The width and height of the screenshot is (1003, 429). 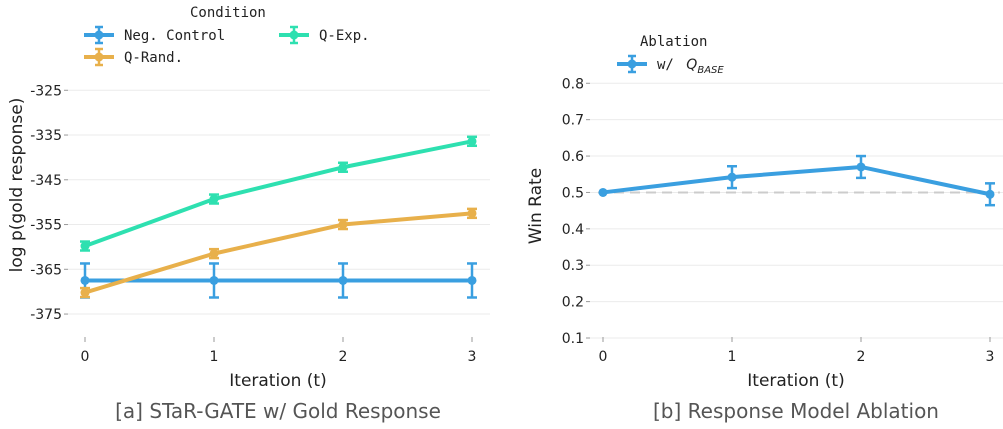 I want to click on panel-a-caption: [a] STaR-GATE w/ Gold Response, so click(x=278, y=411).